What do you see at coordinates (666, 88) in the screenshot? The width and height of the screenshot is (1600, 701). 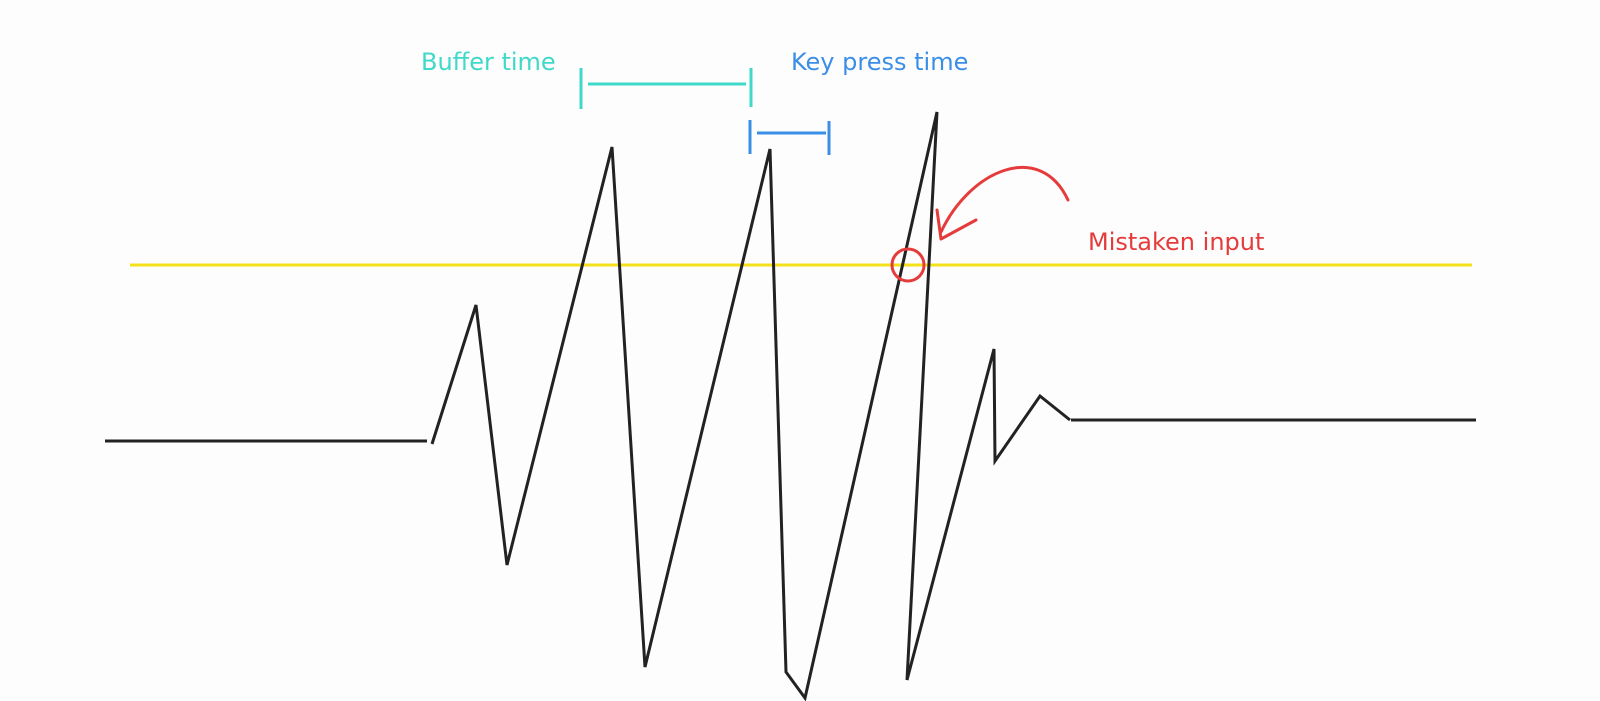 I see `buffer-time-bracket` at bounding box center [666, 88].